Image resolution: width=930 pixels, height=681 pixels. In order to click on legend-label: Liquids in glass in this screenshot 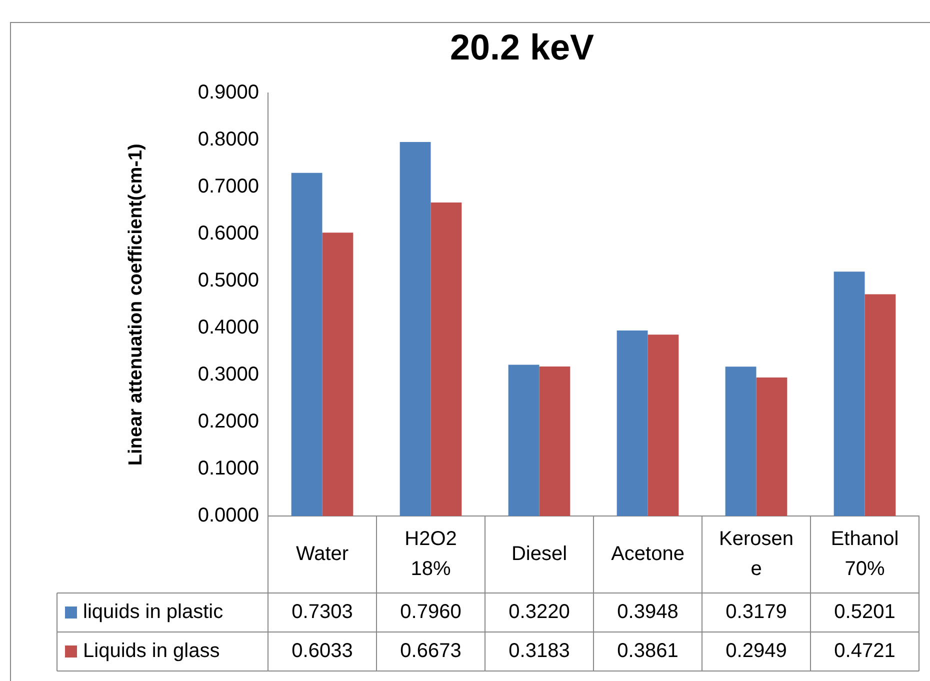, I will do `click(151, 651)`.